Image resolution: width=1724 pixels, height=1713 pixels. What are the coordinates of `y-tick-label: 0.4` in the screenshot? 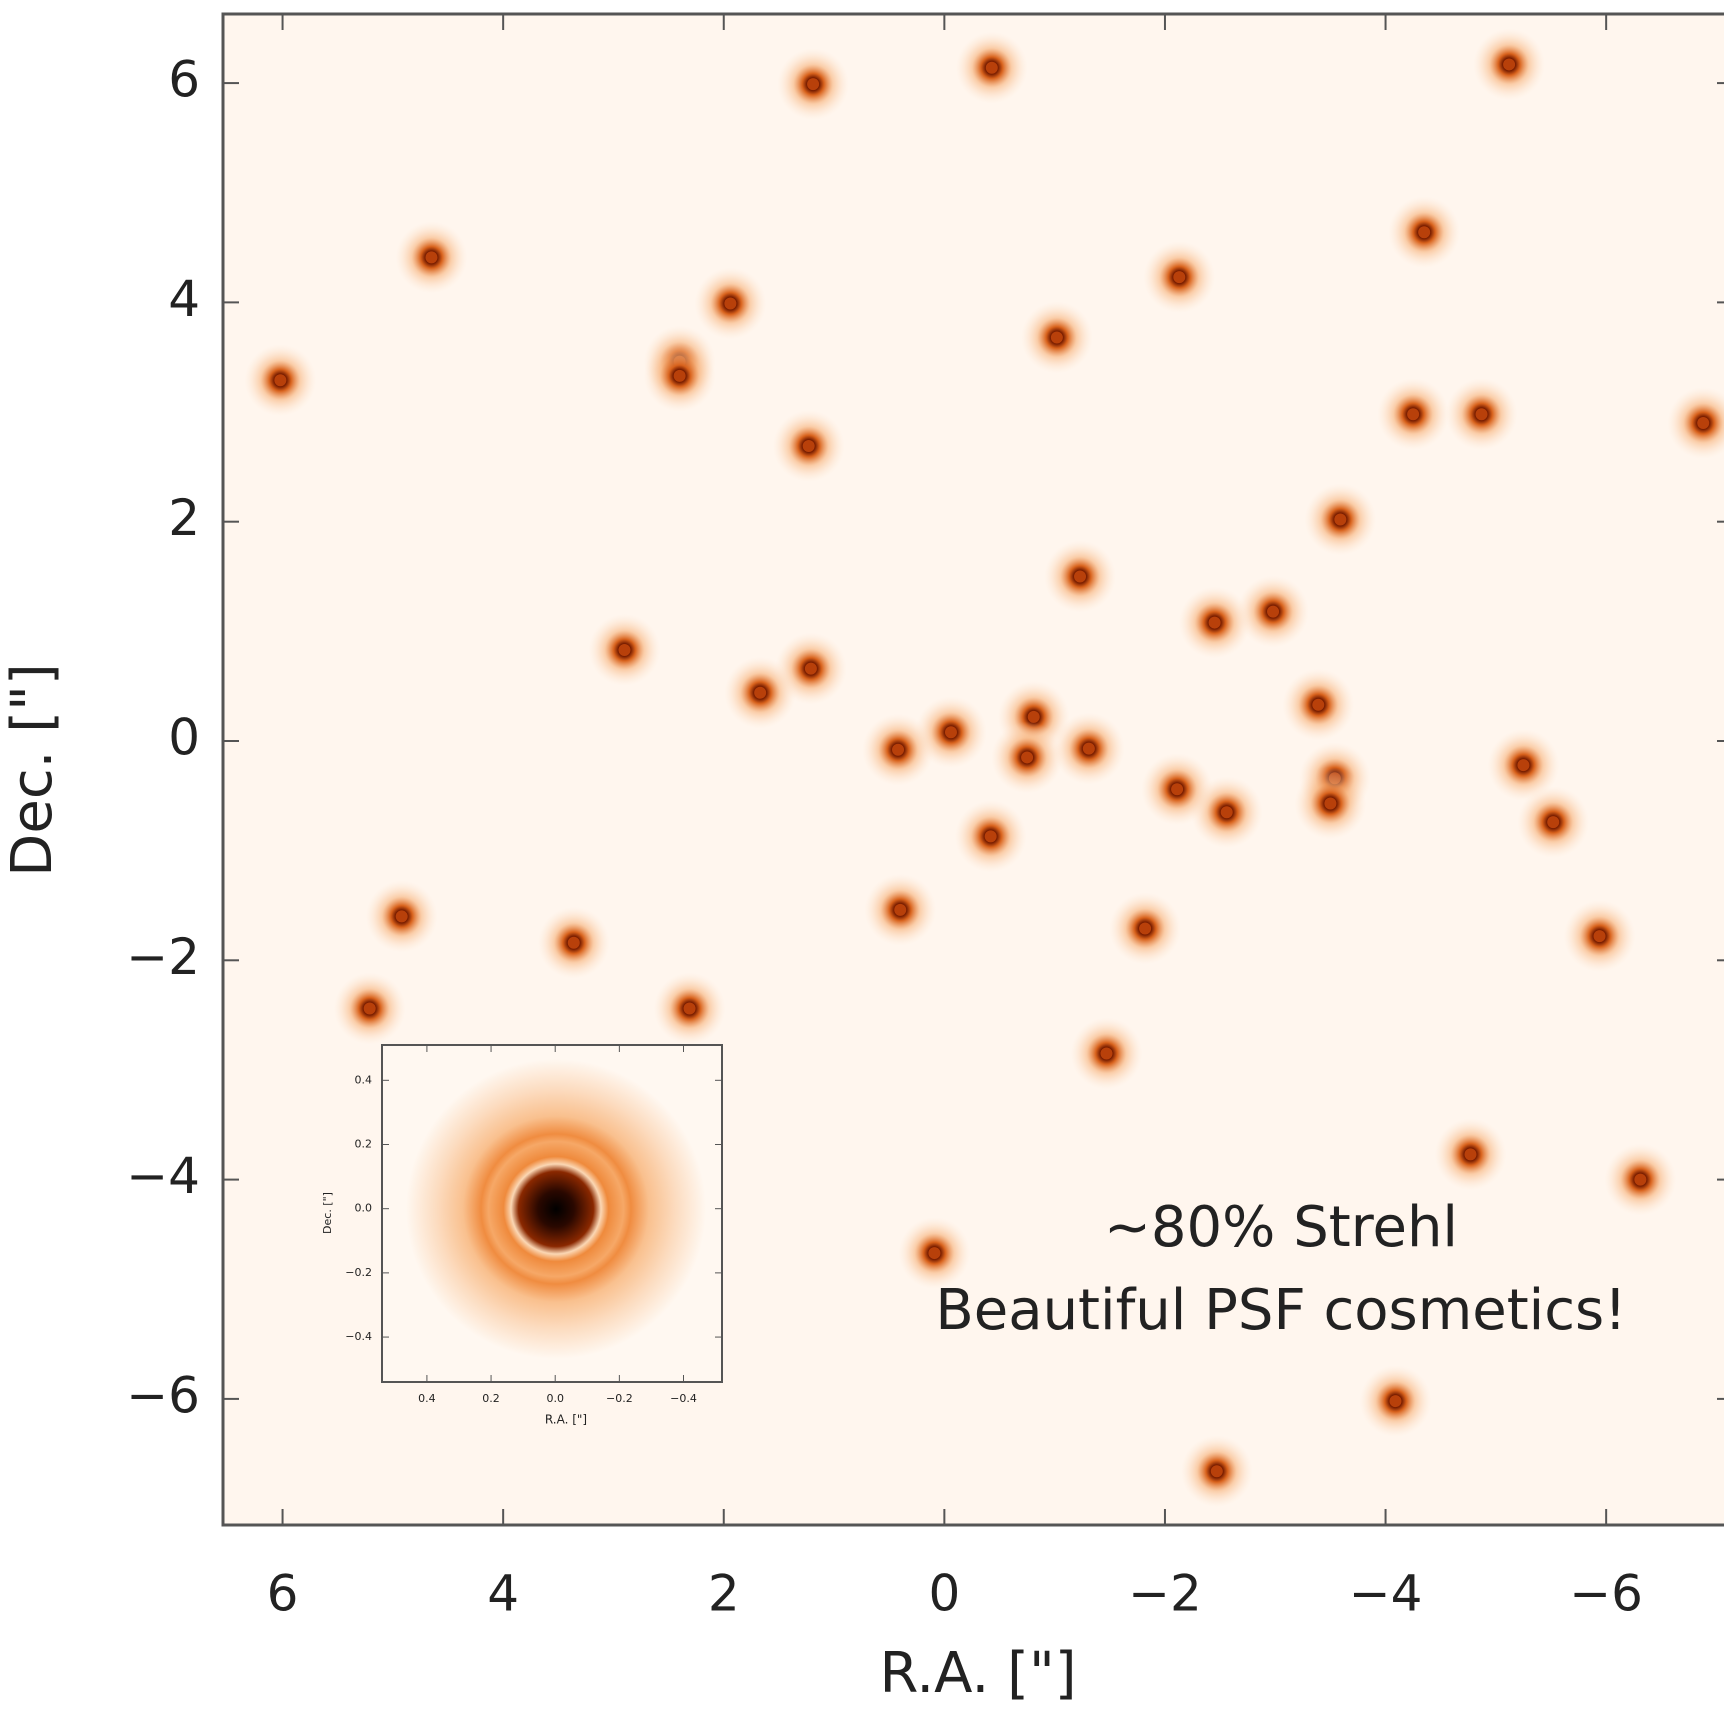 It's located at (364, 1079).